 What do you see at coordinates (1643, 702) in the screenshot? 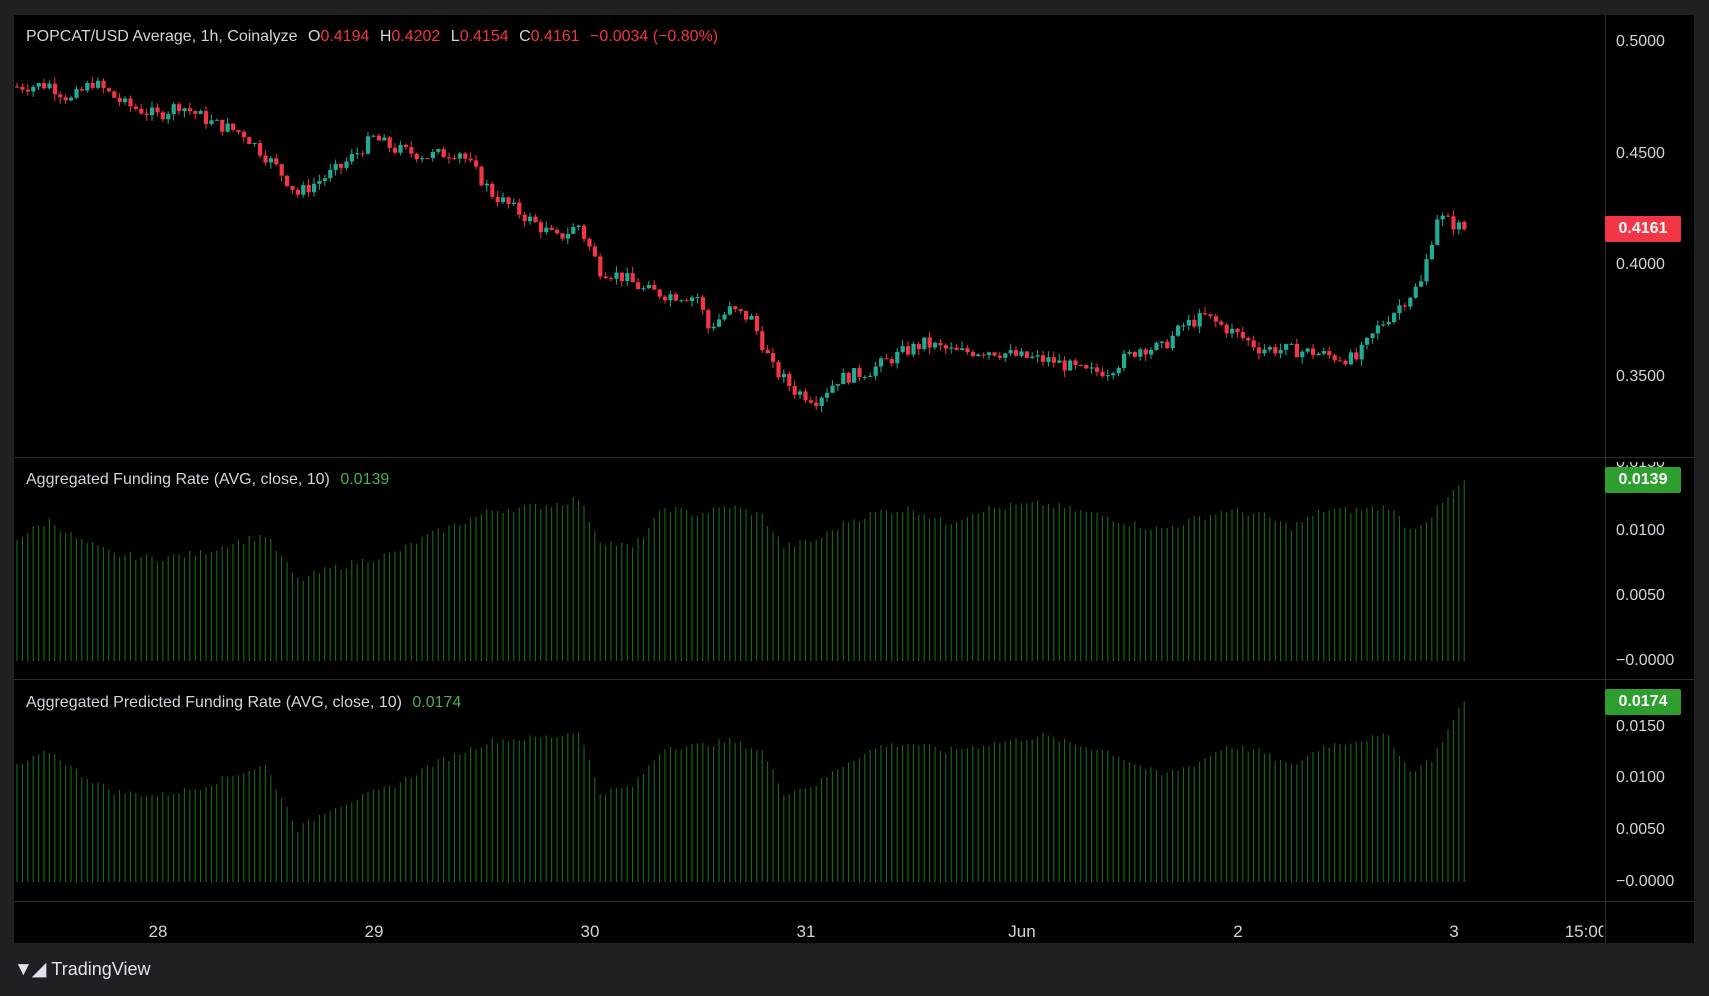
I see `predicted-badge: 0.0174` at bounding box center [1643, 702].